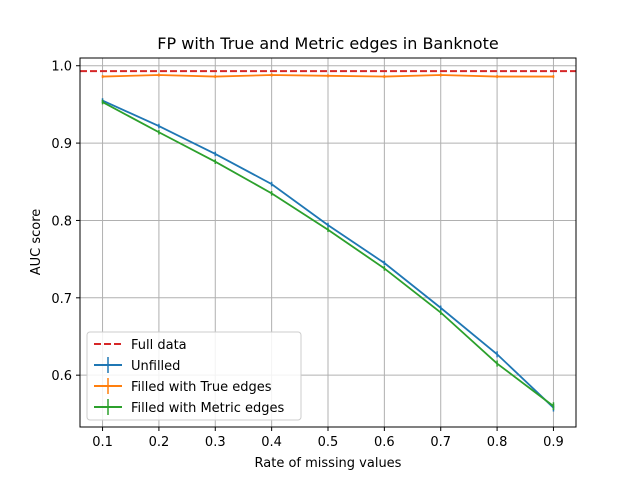 This screenshot has height=480, width=640. I want to click on series-filled-with-true-edges, so click(328, 76).